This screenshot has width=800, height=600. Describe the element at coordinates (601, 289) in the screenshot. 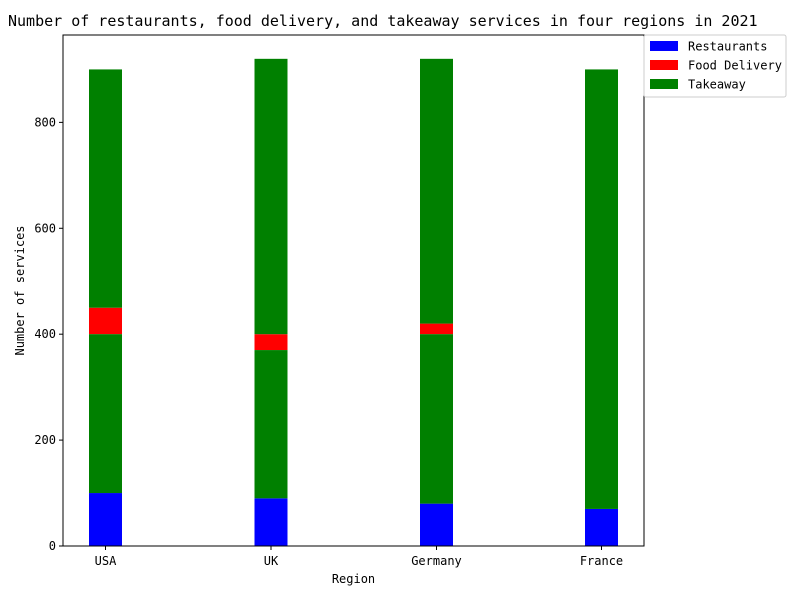

I see `bar-takeaway-france` at that location.